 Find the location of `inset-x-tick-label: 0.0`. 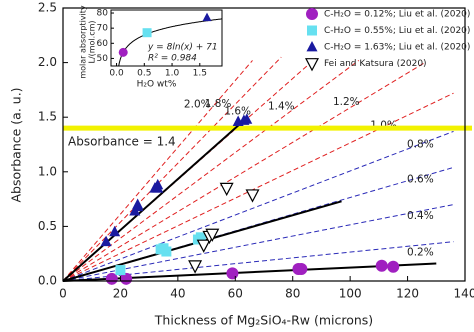

inset-x-tick-label: 0.0 is located at coordinates (116, 74).